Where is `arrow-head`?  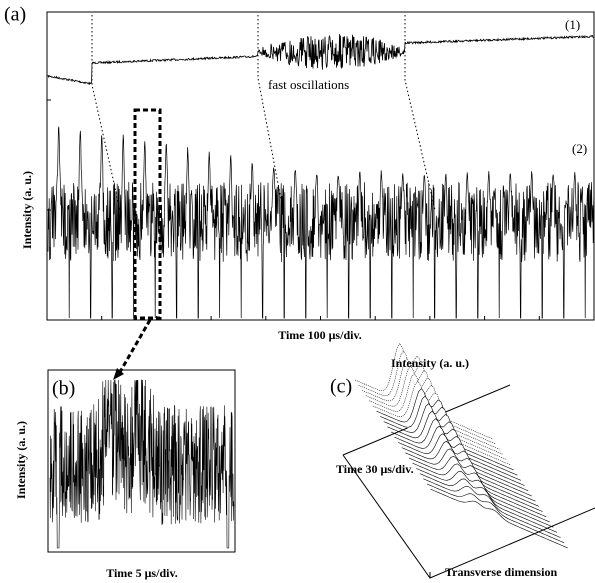
arrow-head is located at coordinates (118, 374).